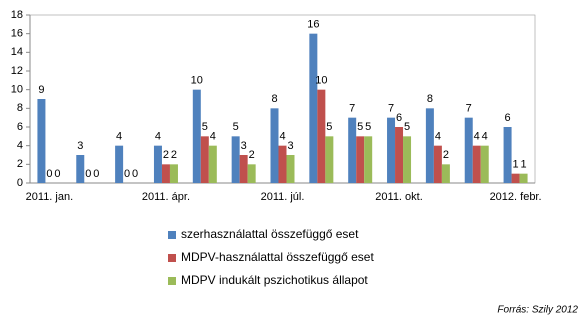 This screenshot has height=321, width=584. Describe the element at coordinates (283, 197) in the screenshot. I see `x-tick-label: 2011. júl.` at that location.